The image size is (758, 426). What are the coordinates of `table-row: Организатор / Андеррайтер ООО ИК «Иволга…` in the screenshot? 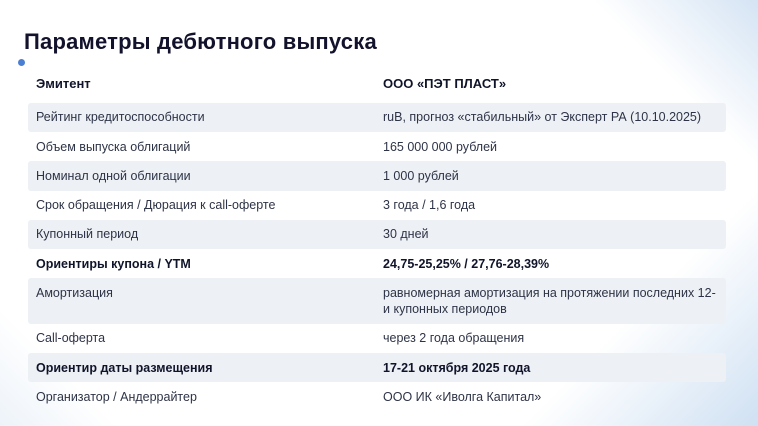 It's located at (377, 396).